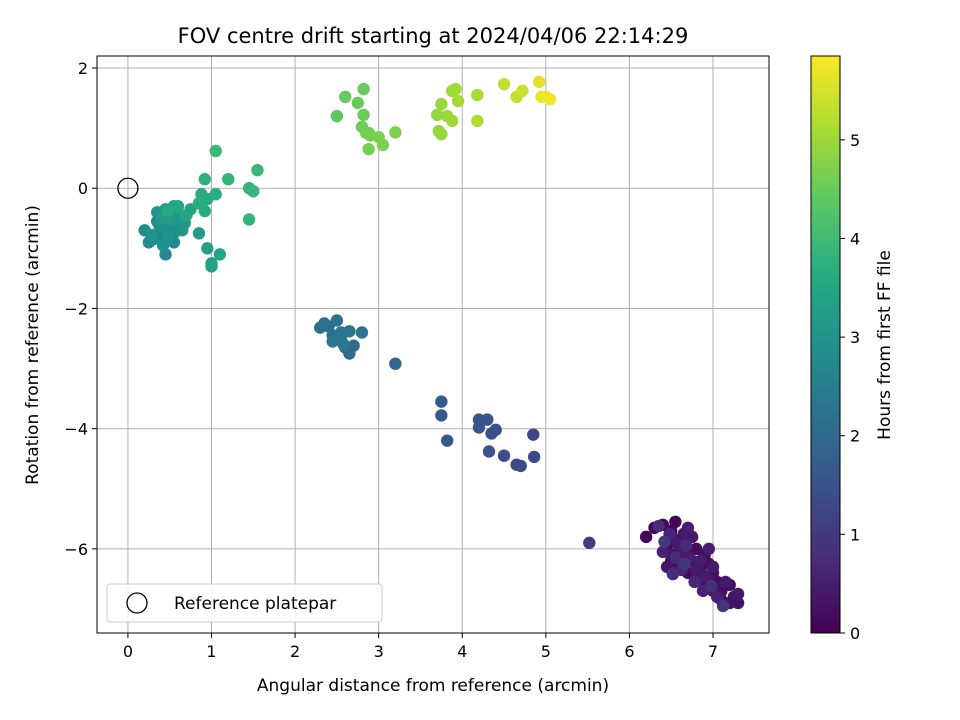  What do you see at coordinates (855, 140) in the screenshot?
I see `colorbar-tick-label: 5` at bounding box center [855, 140].